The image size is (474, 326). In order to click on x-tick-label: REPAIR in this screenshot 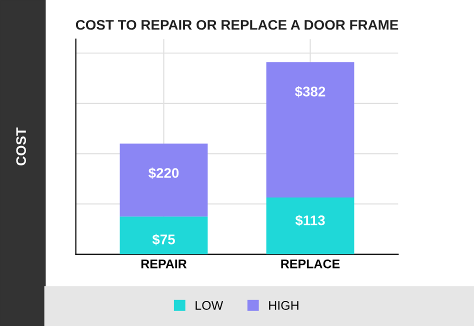, I will do `click(164, 264)`.